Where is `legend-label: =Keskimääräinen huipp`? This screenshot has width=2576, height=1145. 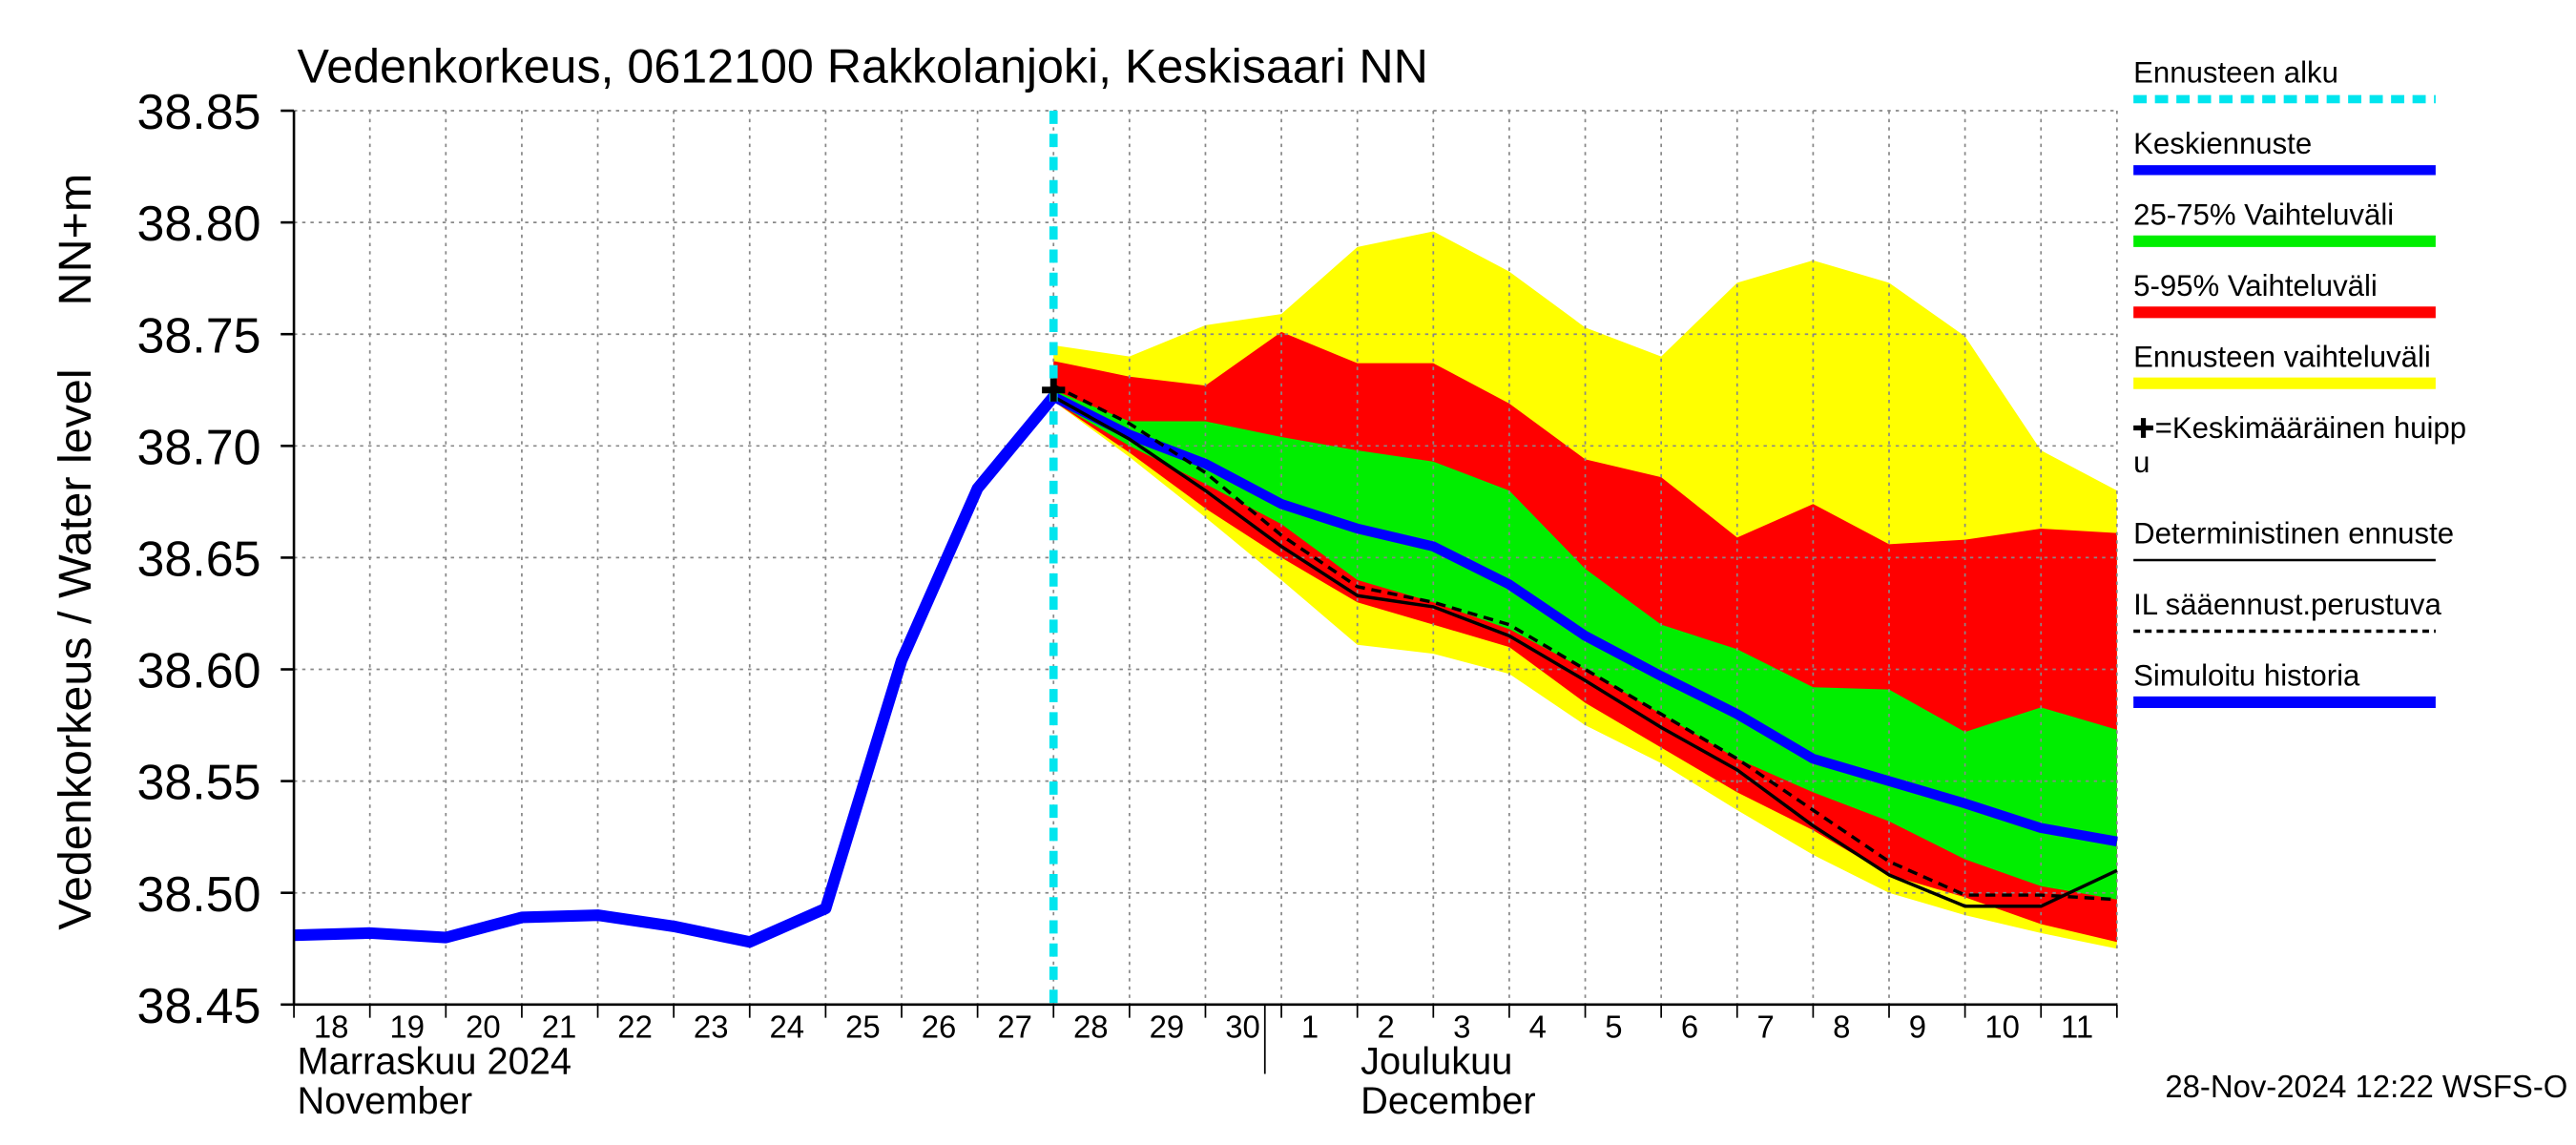 legend-label: =Keskimääräinen huipp is located at coordinates (2310, 428).